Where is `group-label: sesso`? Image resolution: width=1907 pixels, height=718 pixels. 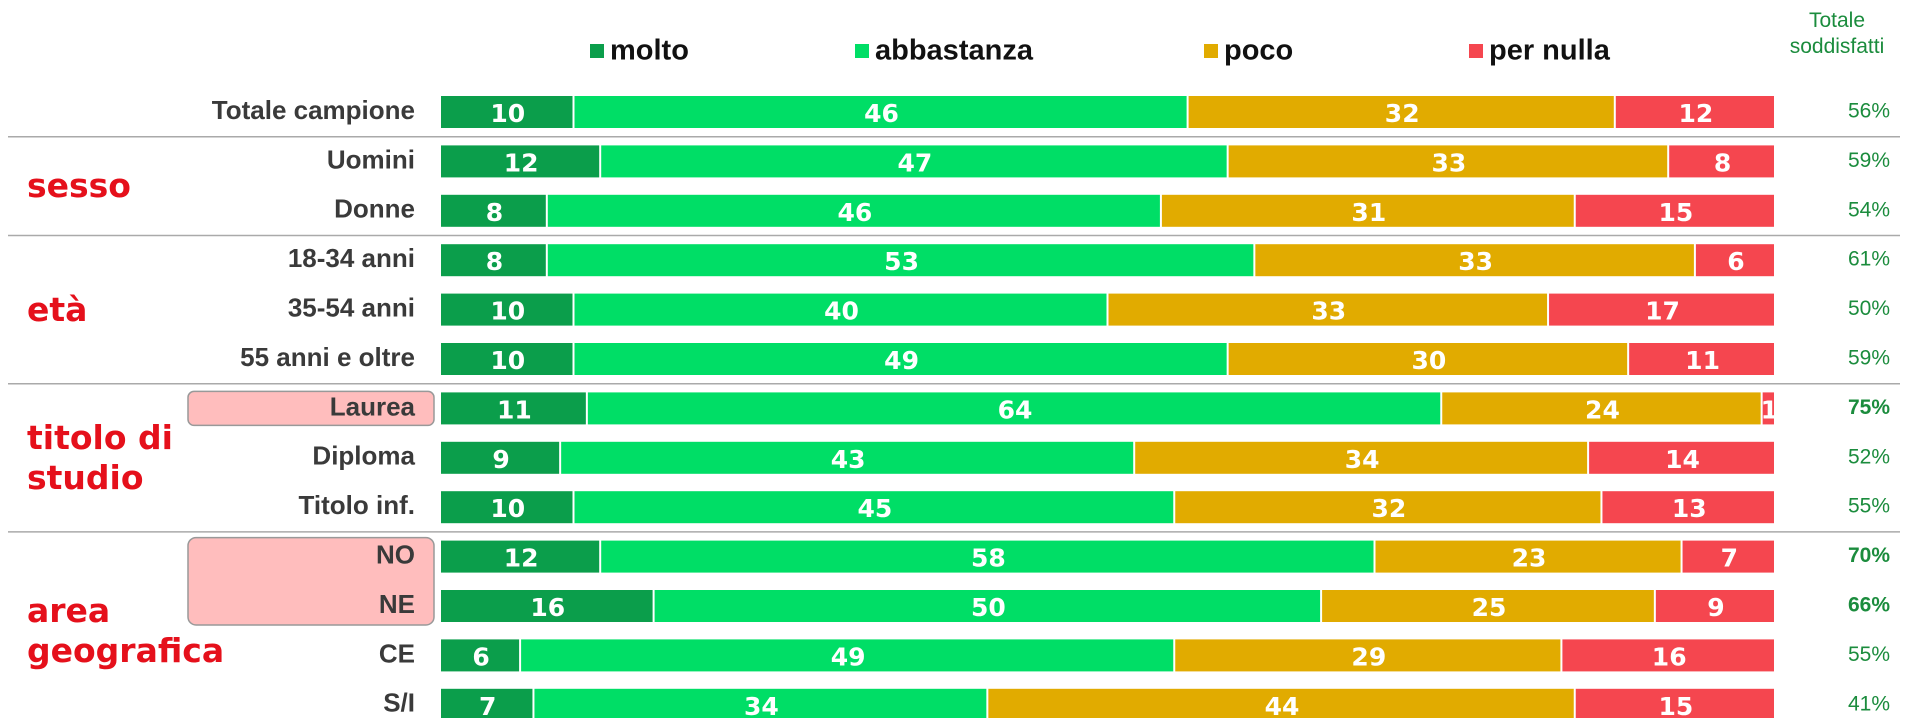 group-label: sesso is located at coordinates (79, 186).